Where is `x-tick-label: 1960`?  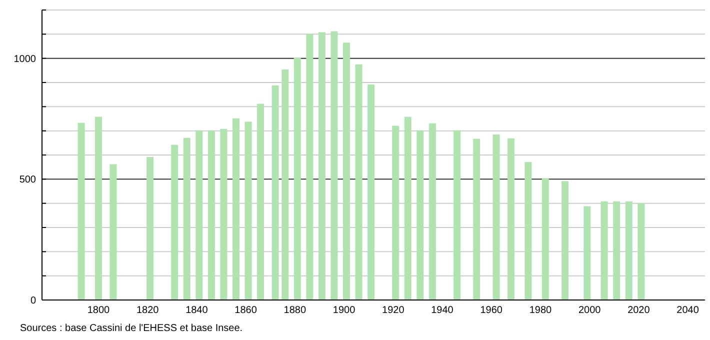 x-tick-label: 1960 is located at coordinates (491, 310).